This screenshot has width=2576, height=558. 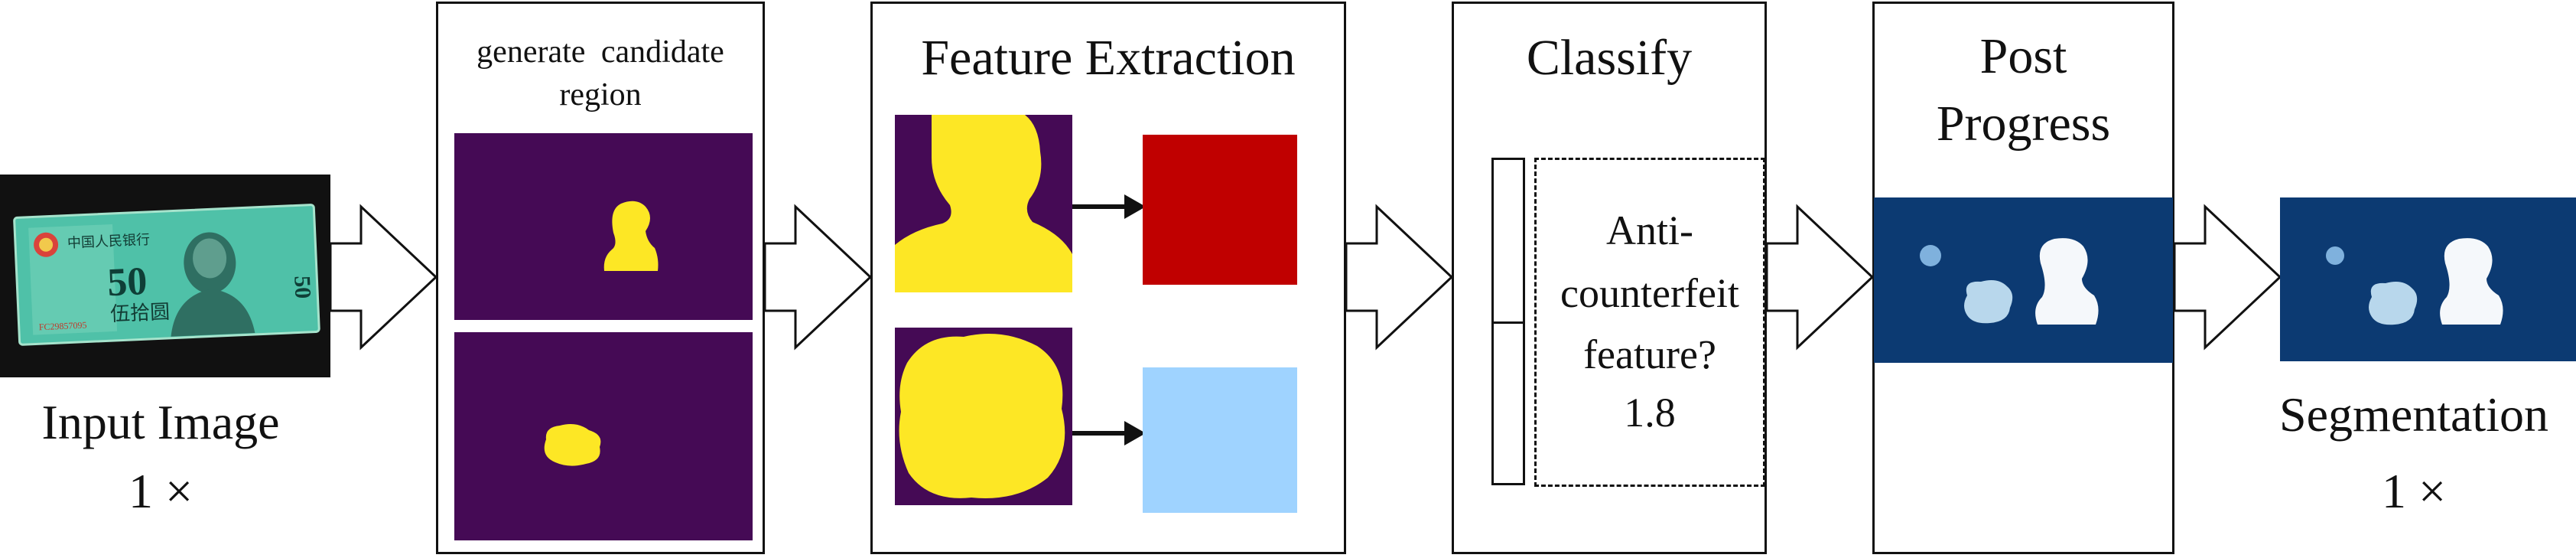 What do you see at coordinates (1109, 433) in the screenshot?
I see `feature-arrow-bottom` at bounding box center [1109, 433].